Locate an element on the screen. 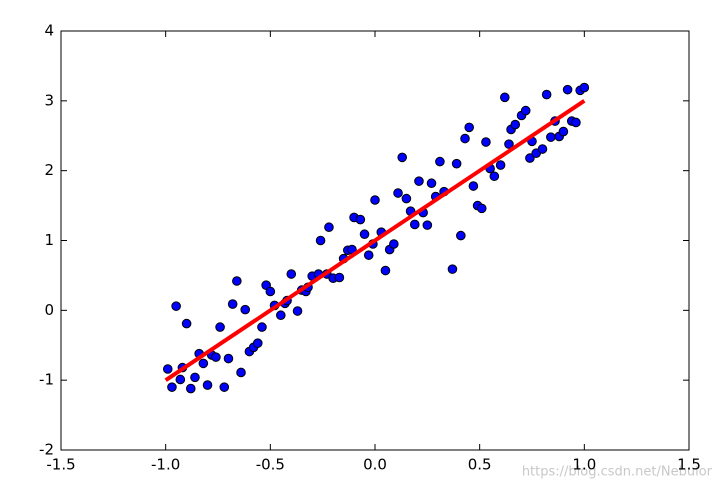 The width and height of the screenshot is (722, 493). y-tick-label: 2 is located at coordinates (49, 170).